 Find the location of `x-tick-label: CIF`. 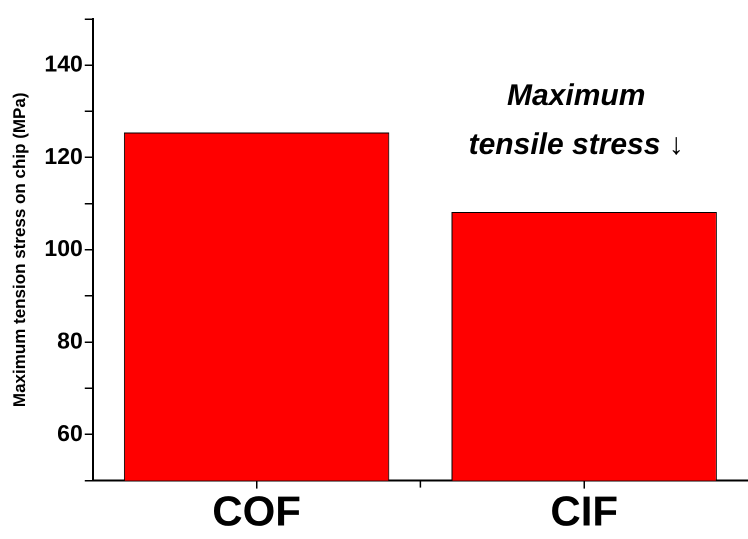

x-tick-label: CIF is located at coordinates (584, 510).